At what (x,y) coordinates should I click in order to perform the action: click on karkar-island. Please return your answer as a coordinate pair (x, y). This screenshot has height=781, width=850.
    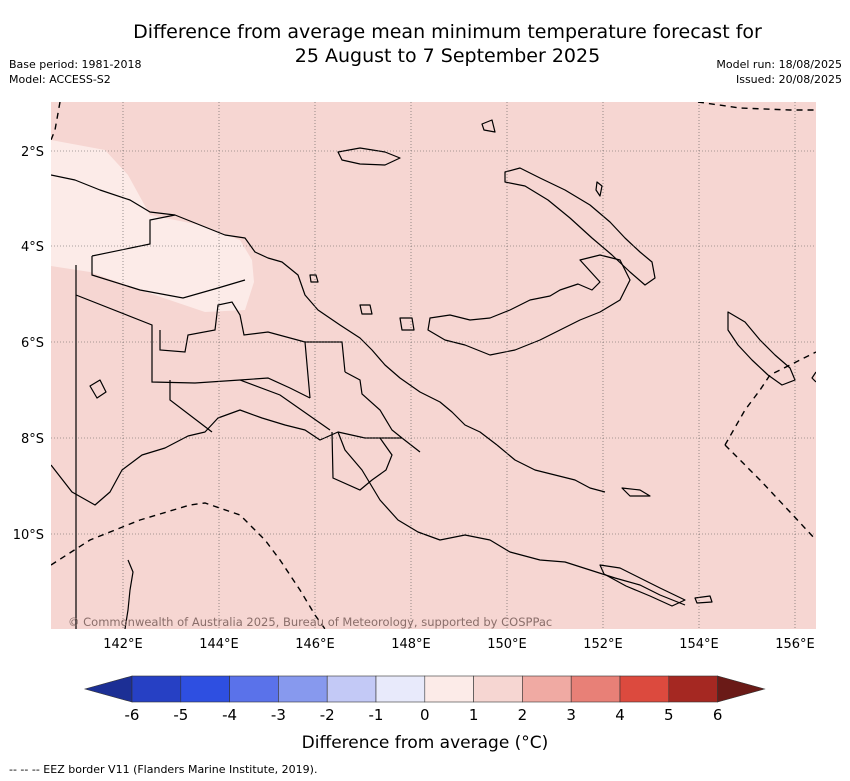
    Looking at the image, I should click on (314, 278).